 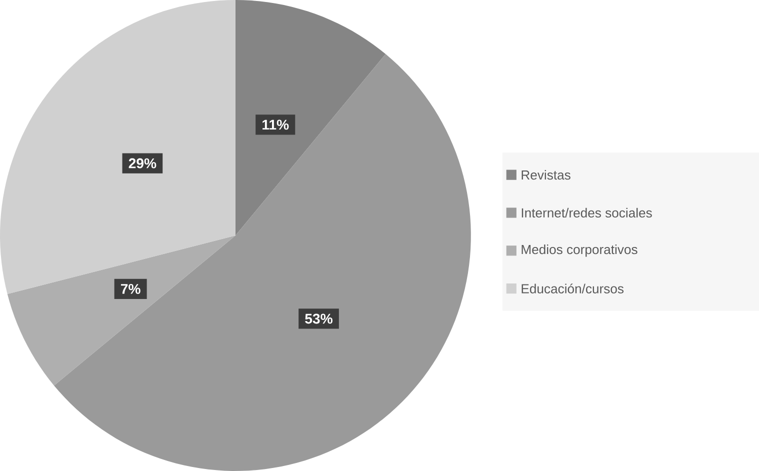 What do you see at coordinates (318, 319) in the screenshot?
I see `data-label: 53%` at bounding box center [318, 319].